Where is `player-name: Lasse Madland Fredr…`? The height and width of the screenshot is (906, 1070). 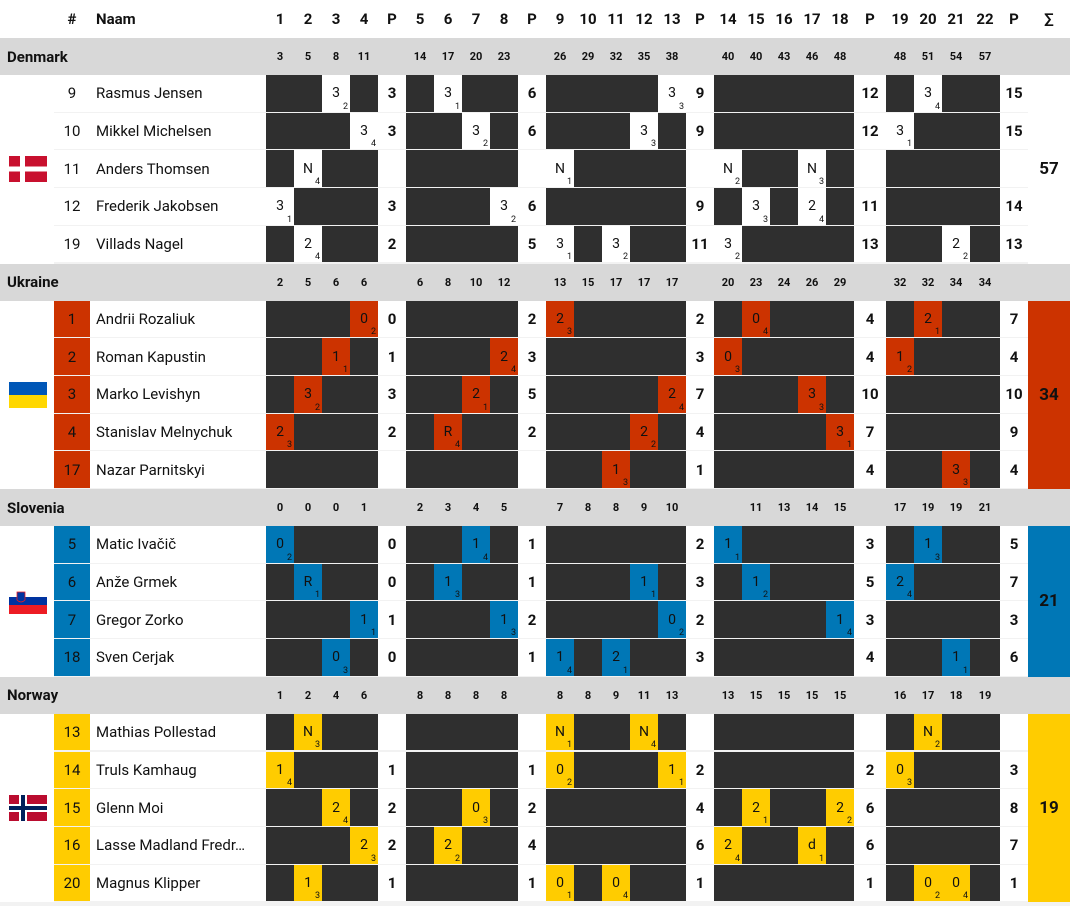
player-name: Lasse Madland Fredr… is located at coordinates (178, 845).